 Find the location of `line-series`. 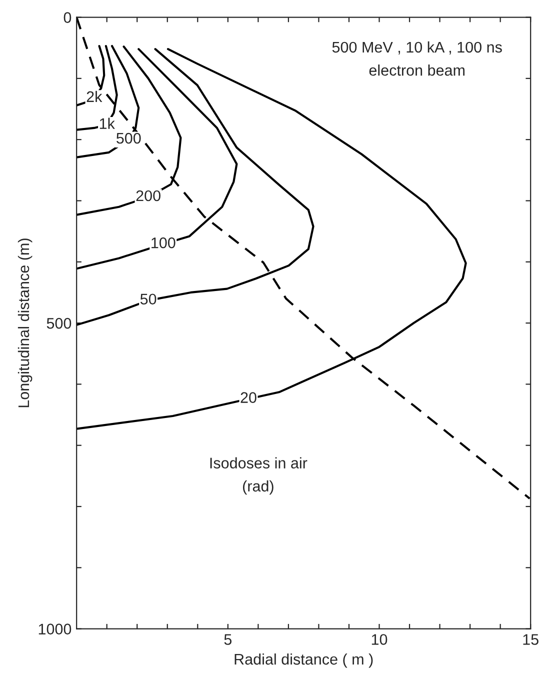

line-series is located at coordinates (157, 159).